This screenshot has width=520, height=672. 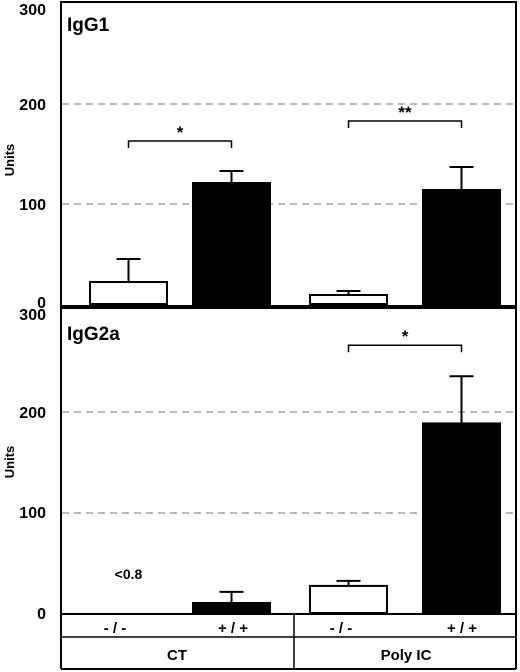 I want to click on igg2a-panel-label: IgG2a, so click(x=93, y=334).